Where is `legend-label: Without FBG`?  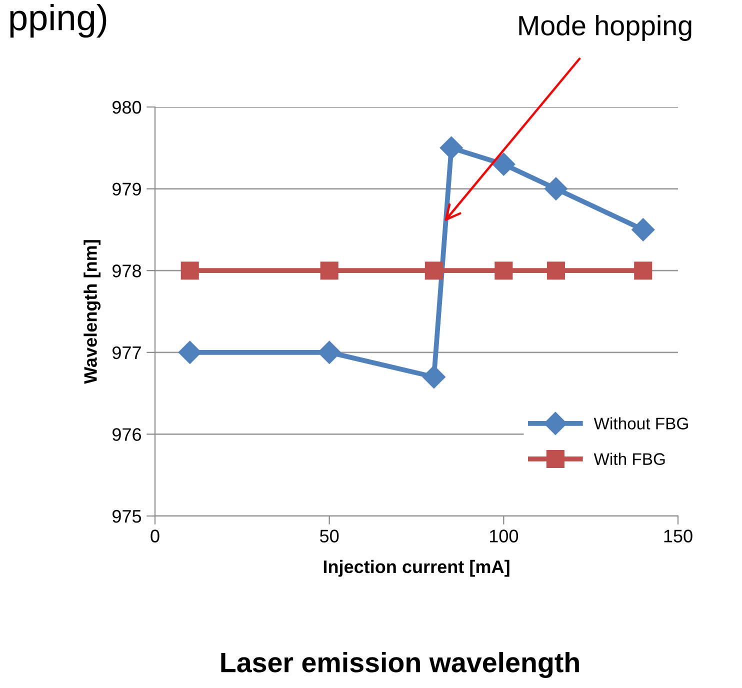
legend-label: Without FBG is located at coordinates (641, 423).